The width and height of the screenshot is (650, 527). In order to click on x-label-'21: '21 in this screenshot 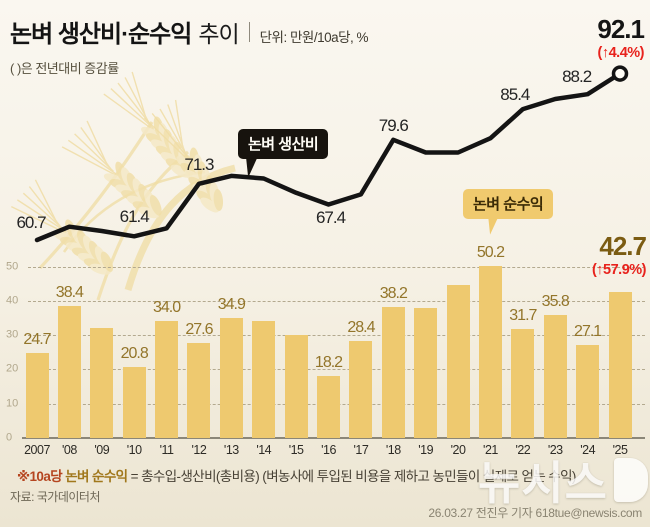, I will do `click(490, 450)`.